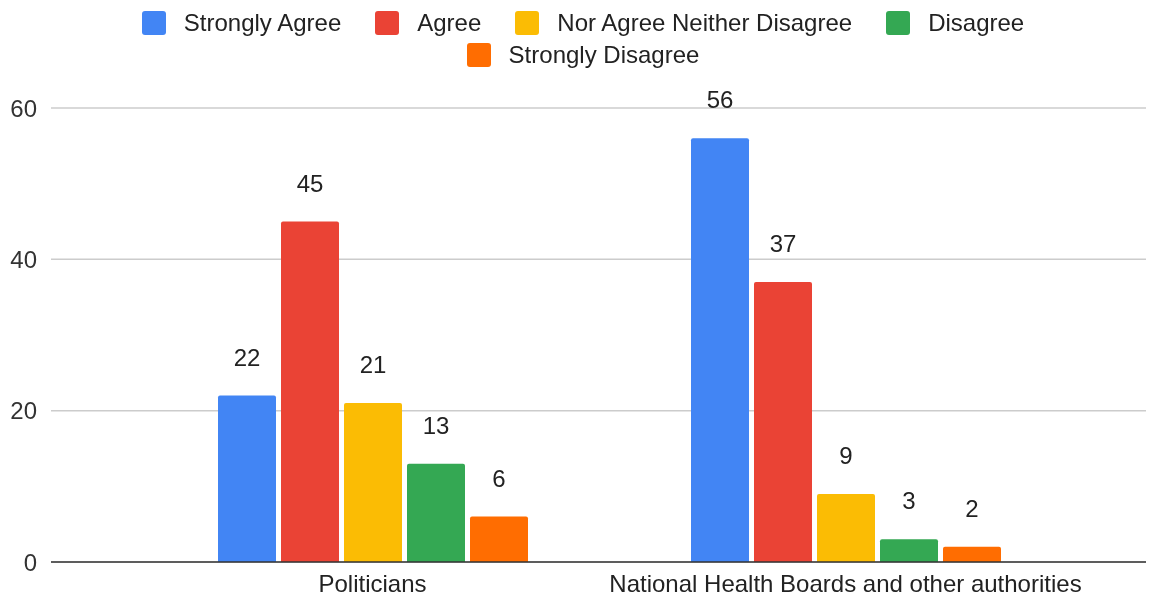 The width and height of the screenshot is (1158, 597). Describe the element at coordinates (310, 183) in the screenshot. I see `data-label: 45` at that location.